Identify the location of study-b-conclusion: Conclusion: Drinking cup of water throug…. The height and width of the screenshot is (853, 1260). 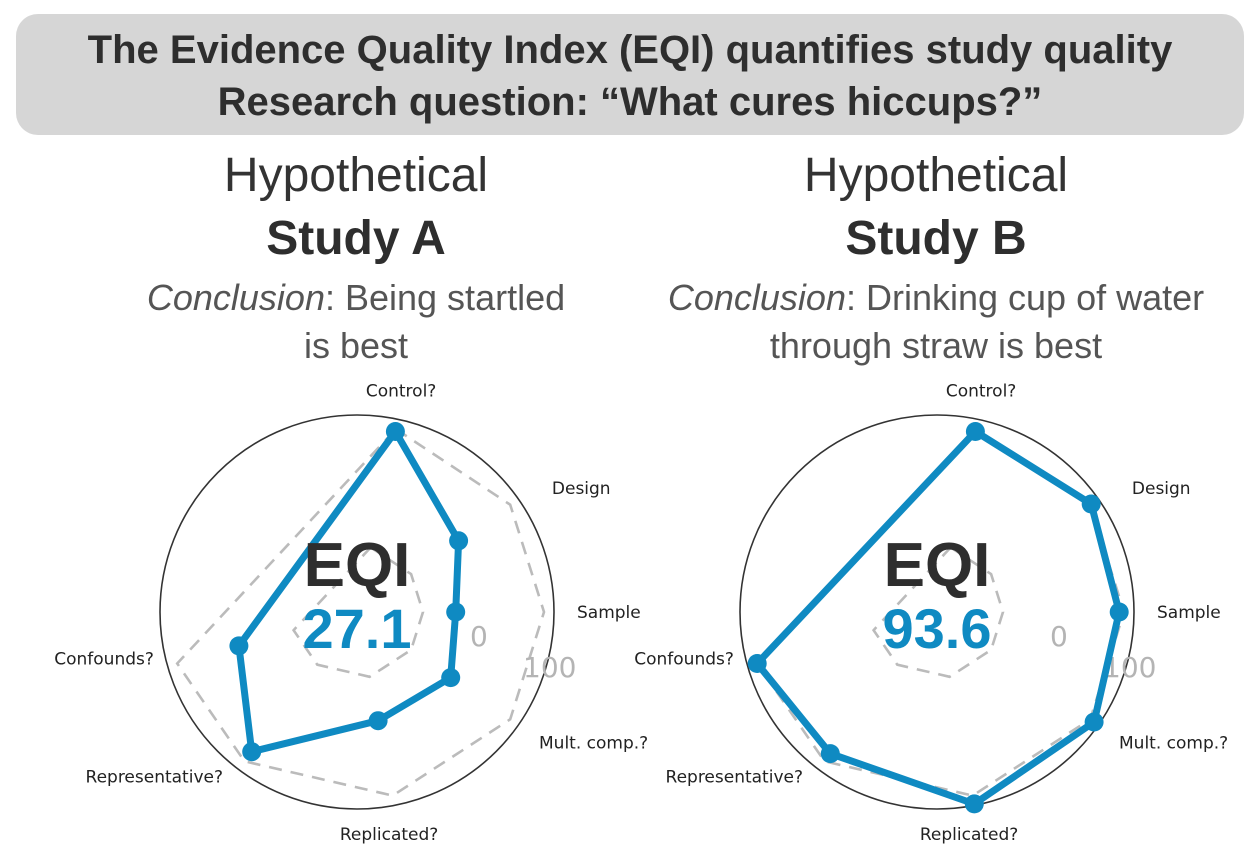
(936, 322).